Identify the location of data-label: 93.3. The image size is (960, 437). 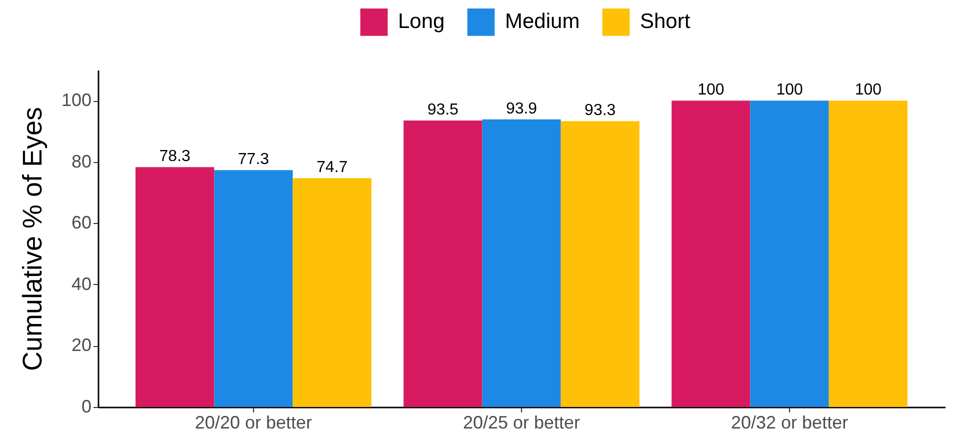
(600, 111).